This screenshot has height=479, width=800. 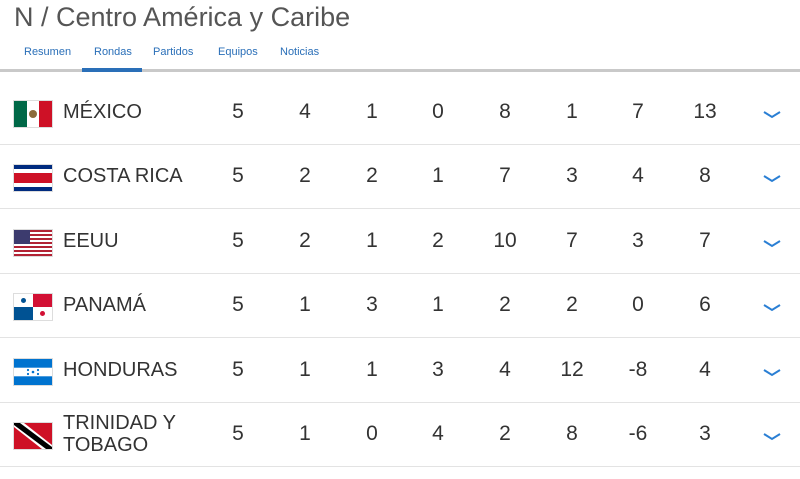 I want to click on stat-value: 10, so click(x=505, y=240).